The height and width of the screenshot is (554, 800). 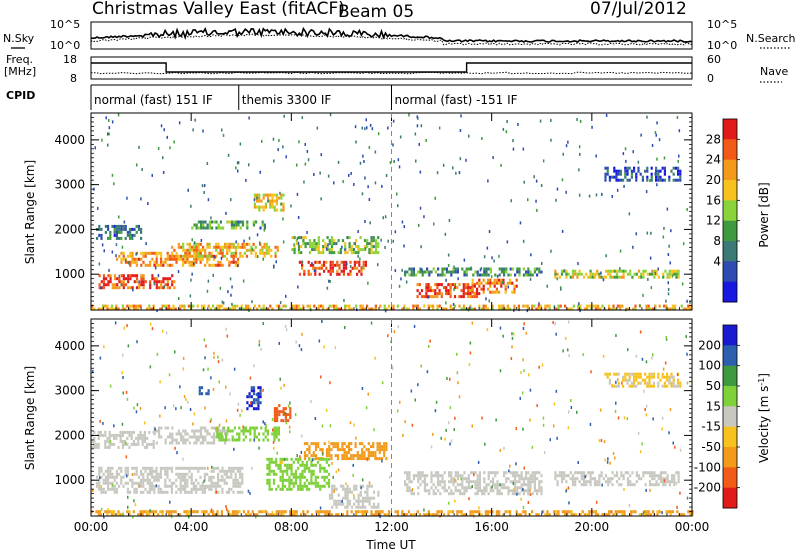 What do you see at coordinates (391, 67) in the screenshot?
I see `freq-line` at bounding box center [391, 67].